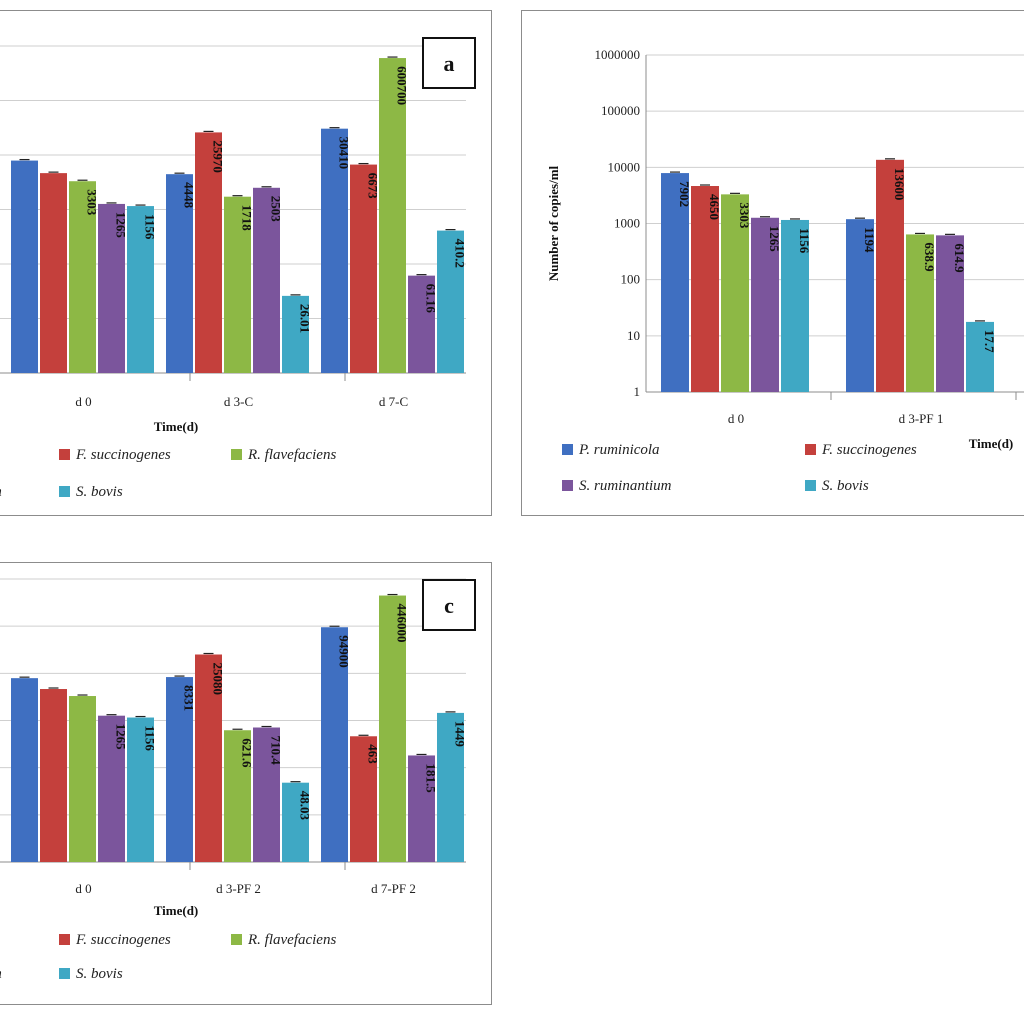 This screenshot has width=1024, height=1024. What do you see at coordinates (189, 195) in the screenshot?
I see `data-label: 4448` at bounding box center [189, 195].